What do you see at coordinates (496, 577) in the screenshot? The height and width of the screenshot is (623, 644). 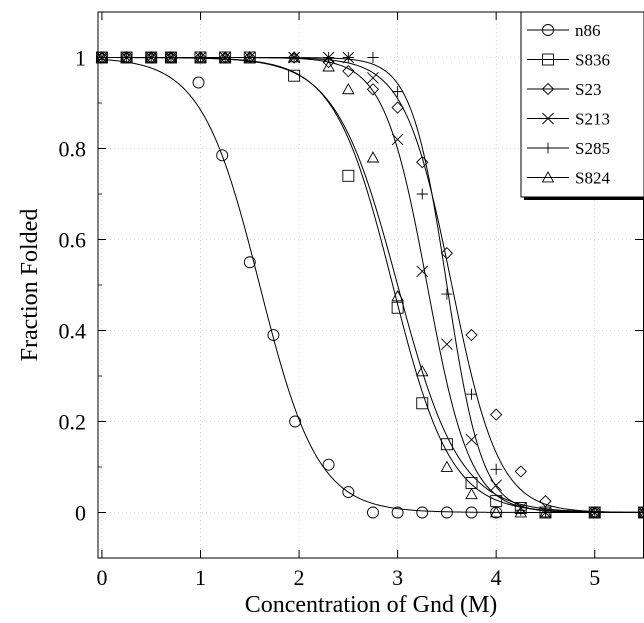 I see `x-tick-label: 4` at bounding box center [496, 577].